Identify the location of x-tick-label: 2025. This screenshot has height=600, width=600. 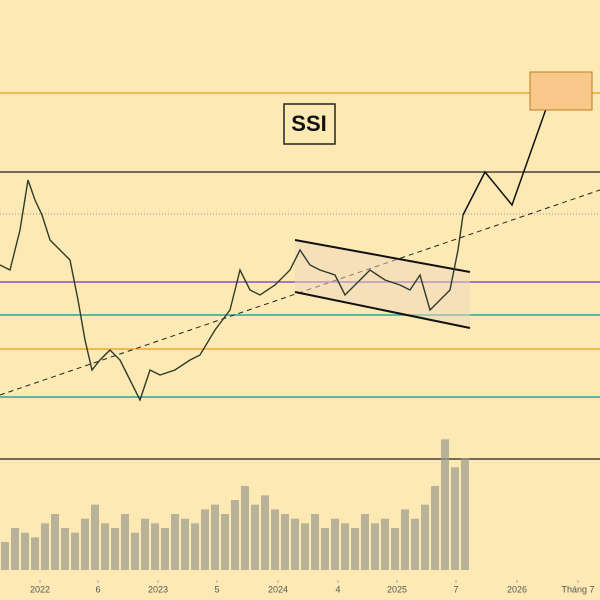
(397, 589).